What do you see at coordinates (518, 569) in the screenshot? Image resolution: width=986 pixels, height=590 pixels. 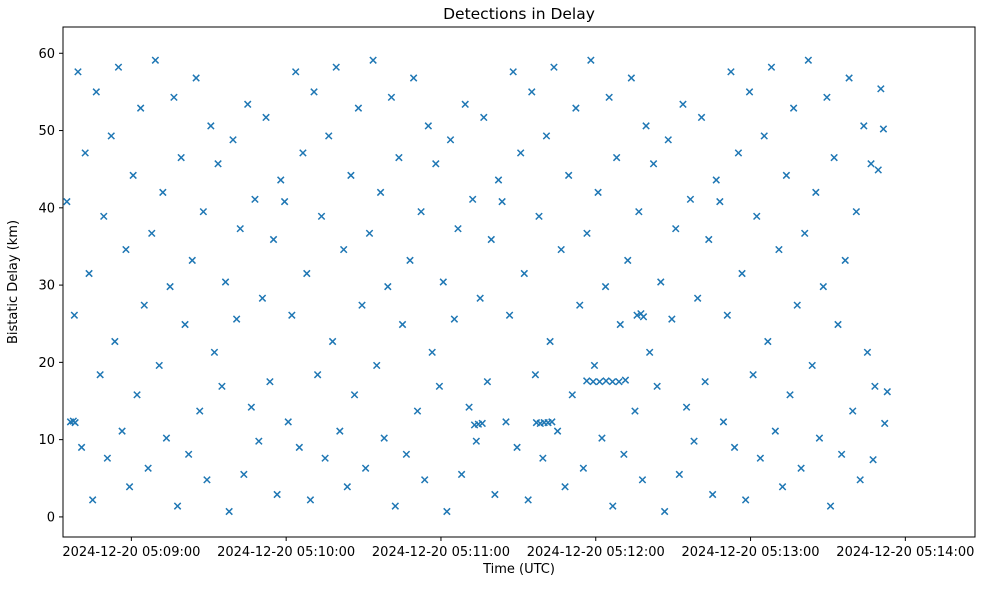 I see `x-axis-label: Time (UTC)` at bounding box center [518, 569].